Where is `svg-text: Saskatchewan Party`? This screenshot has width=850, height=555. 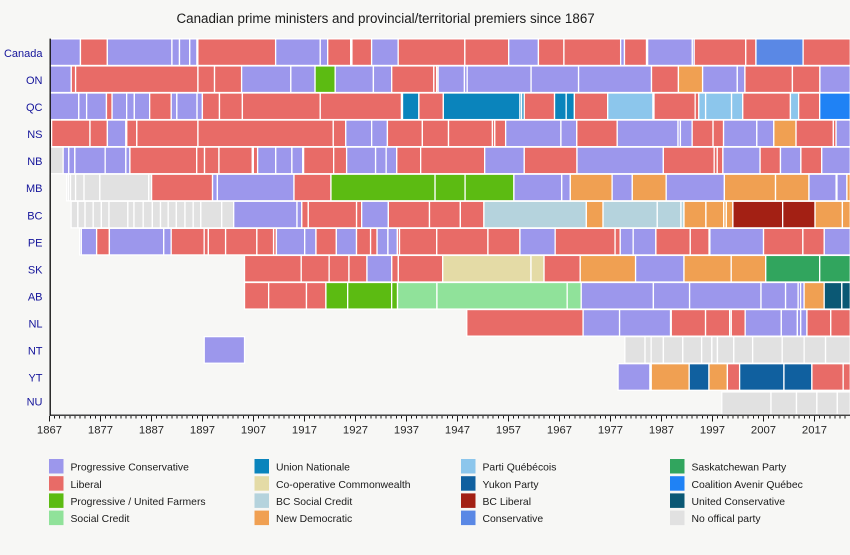
svg-text: Saskatchewan Party is located at coordinates (740, 468).